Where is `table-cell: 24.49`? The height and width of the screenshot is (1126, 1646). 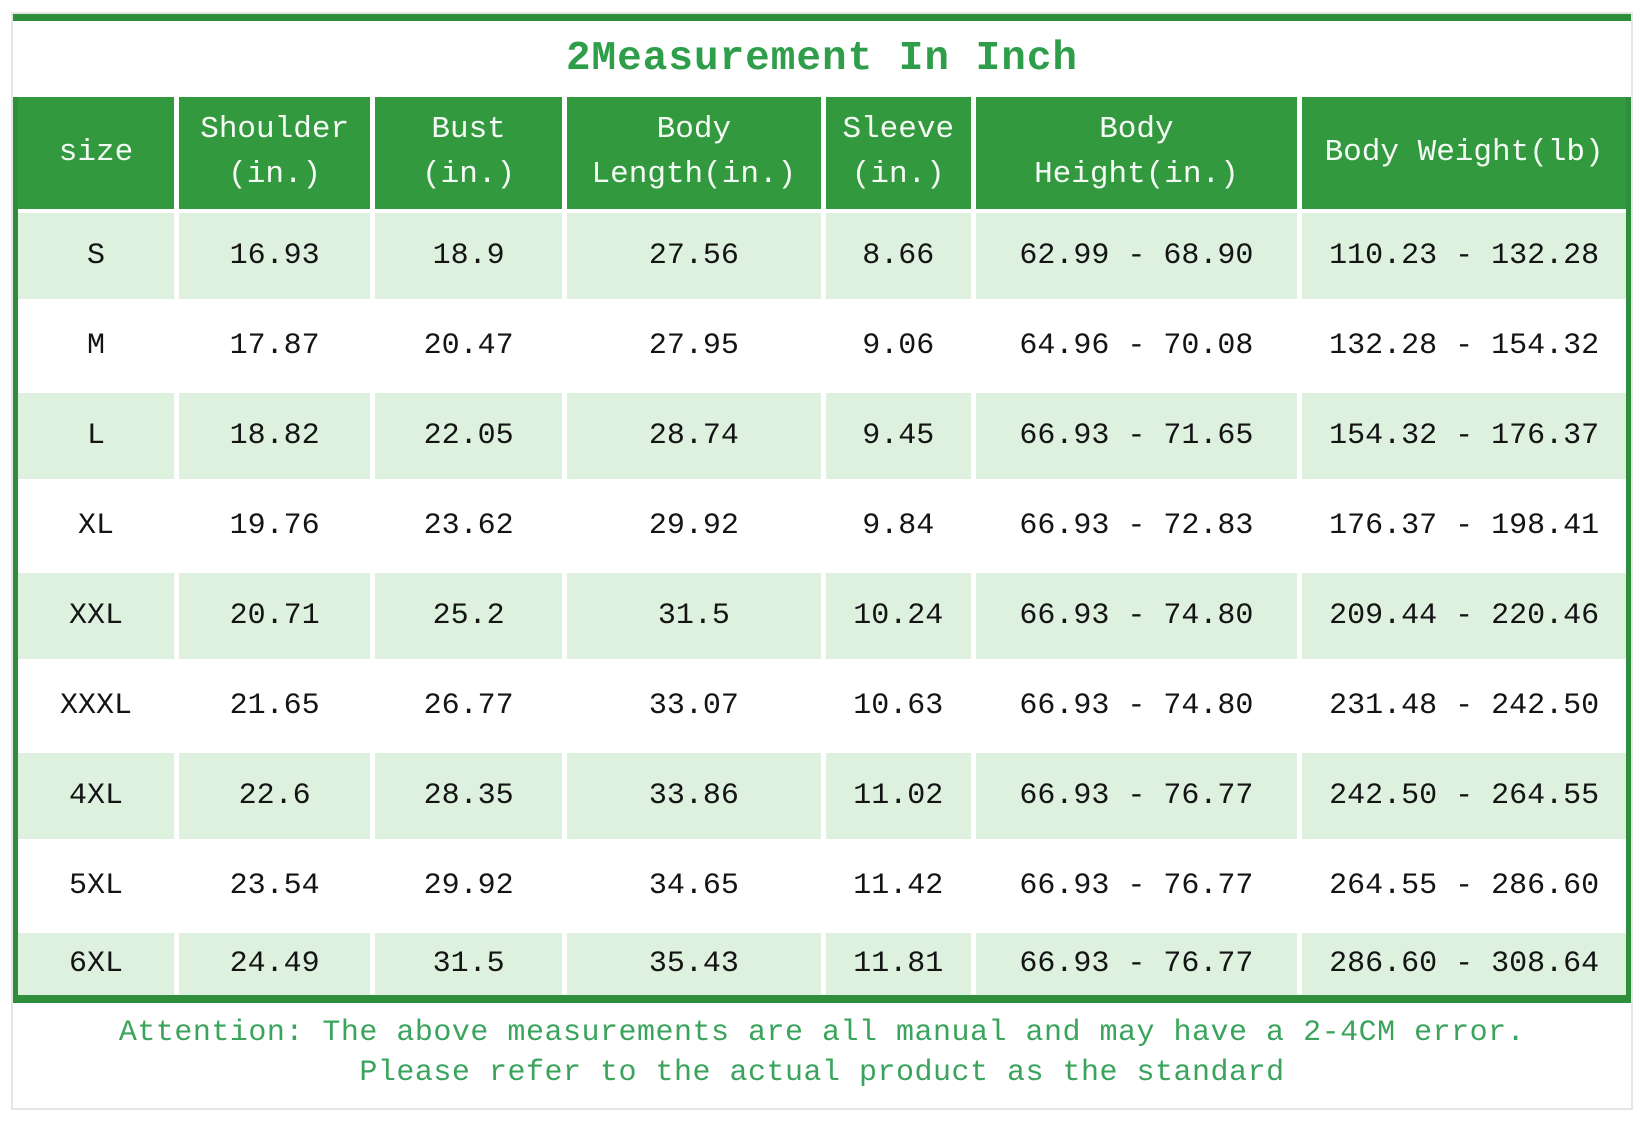
table-cell: 24.49 is located at coordinates (274, 964).